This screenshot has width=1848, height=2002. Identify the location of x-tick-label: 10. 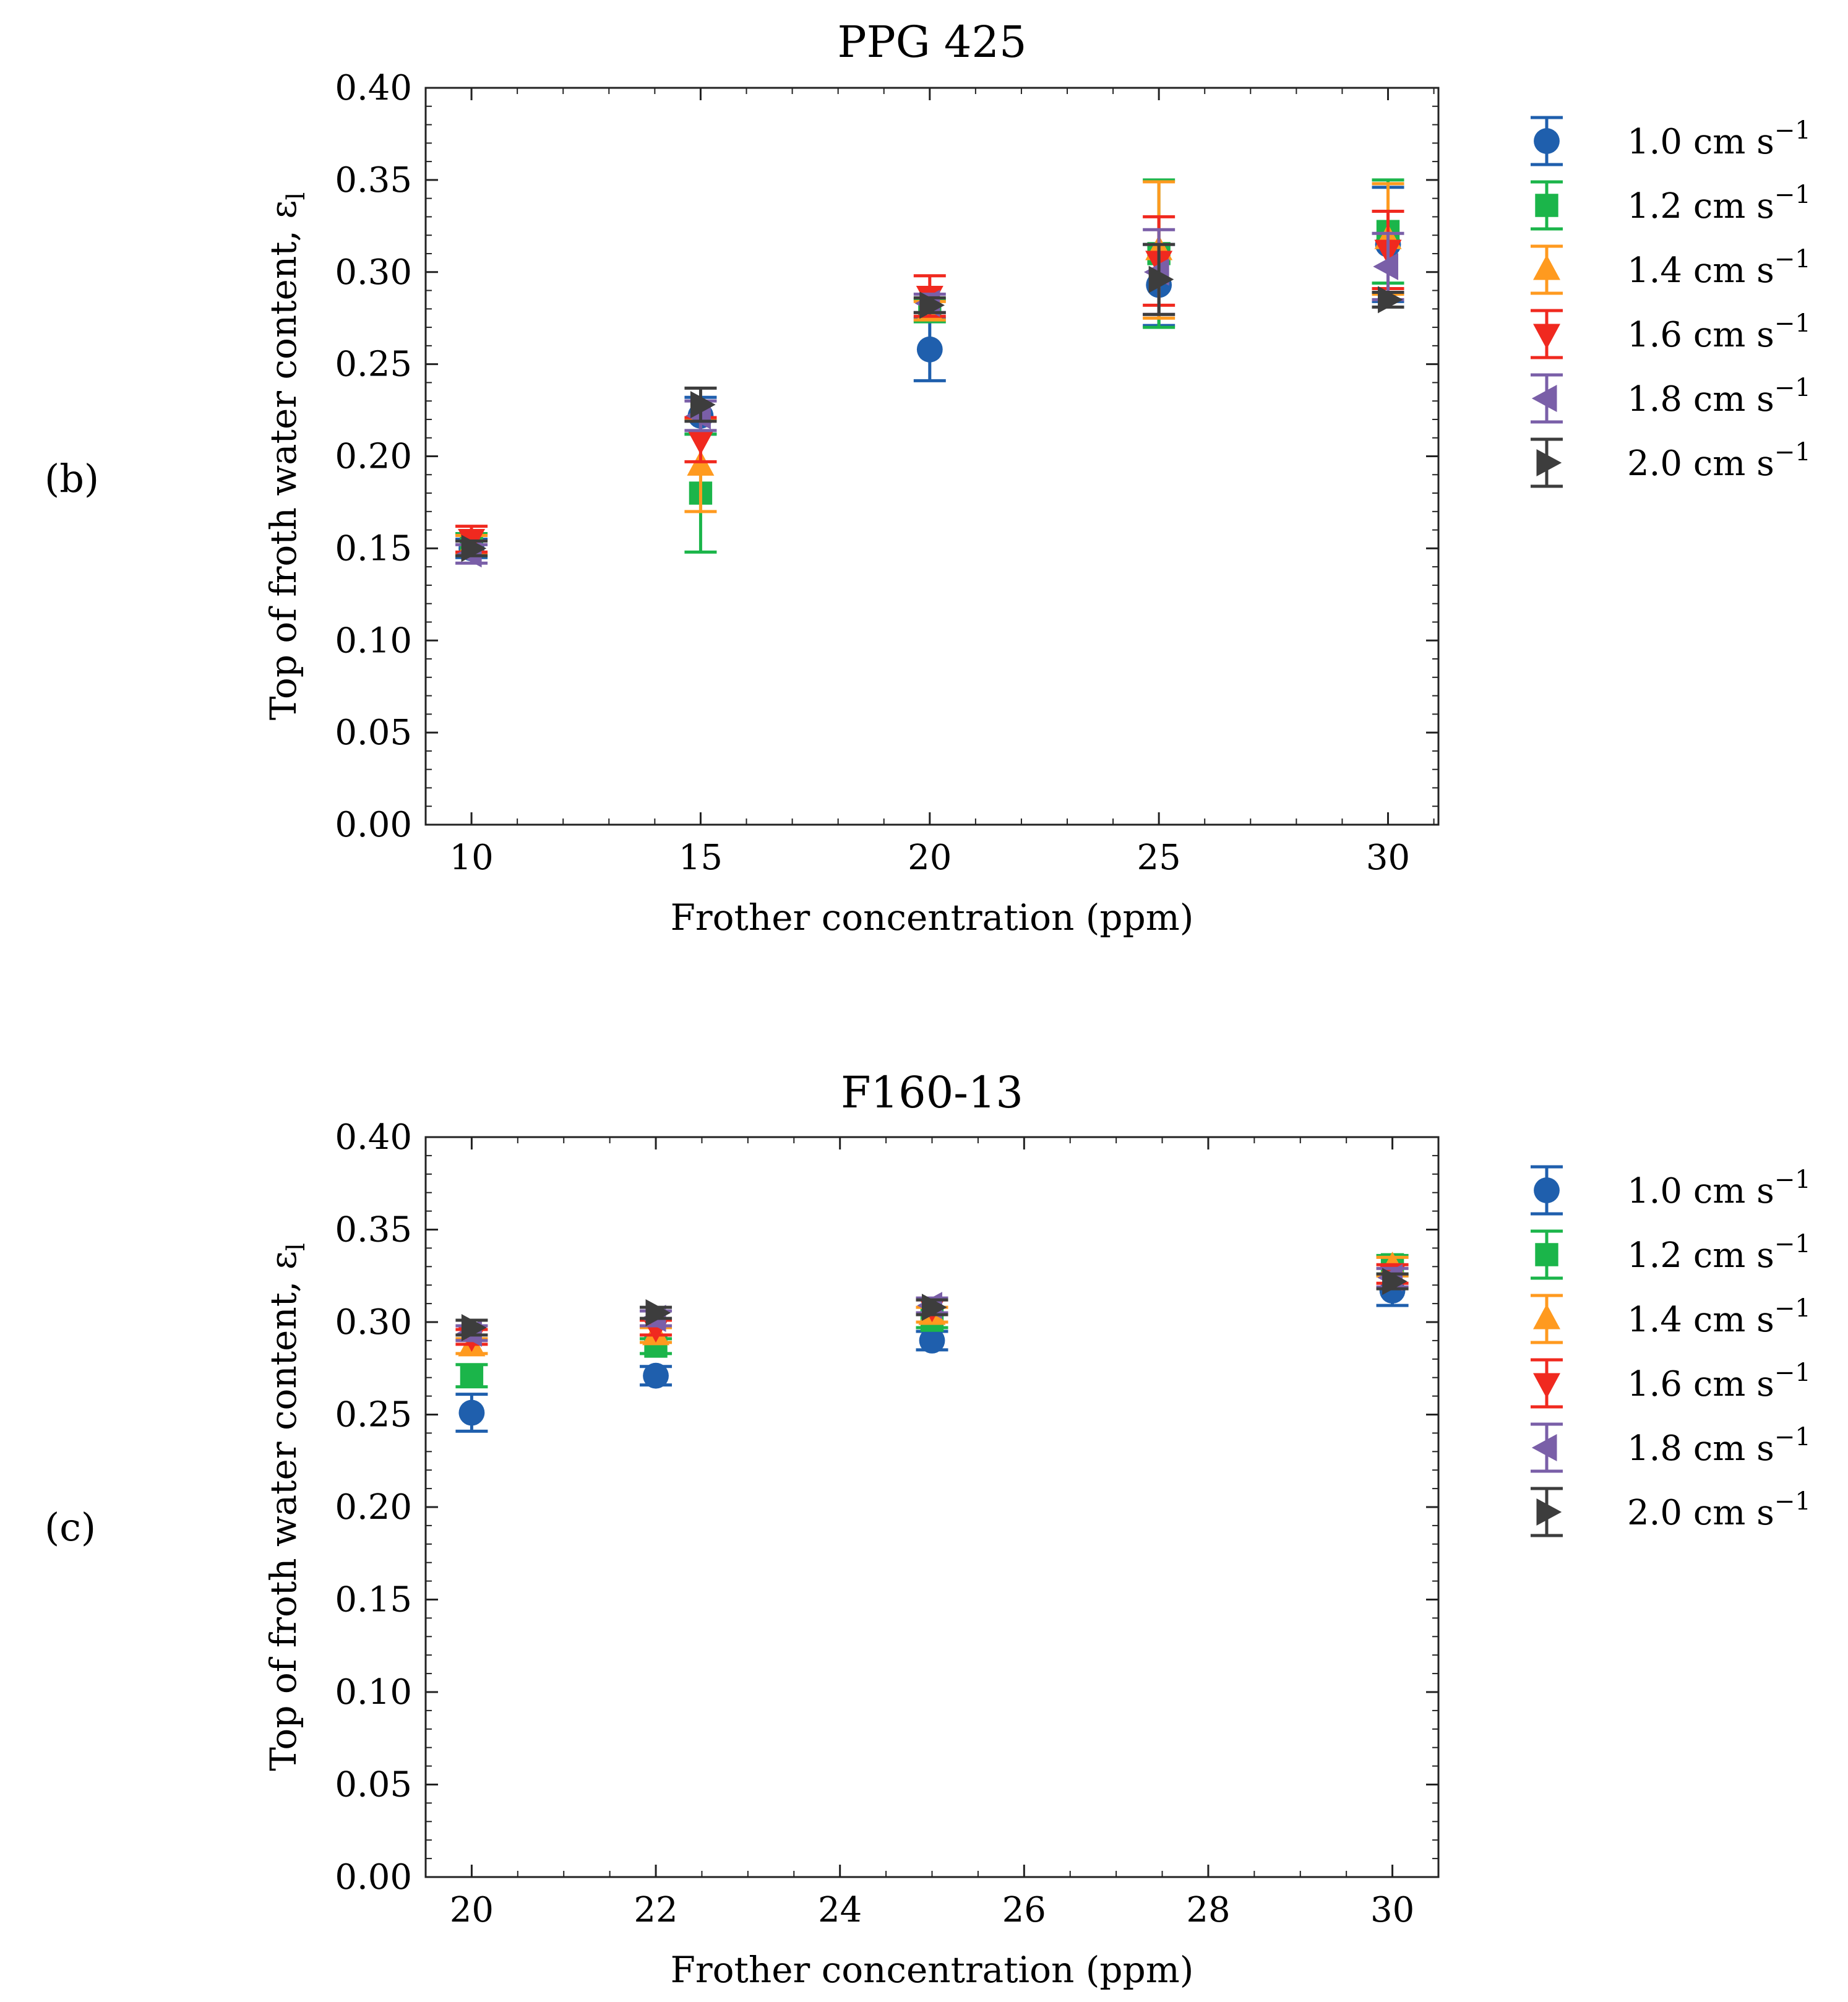
(471, 858).